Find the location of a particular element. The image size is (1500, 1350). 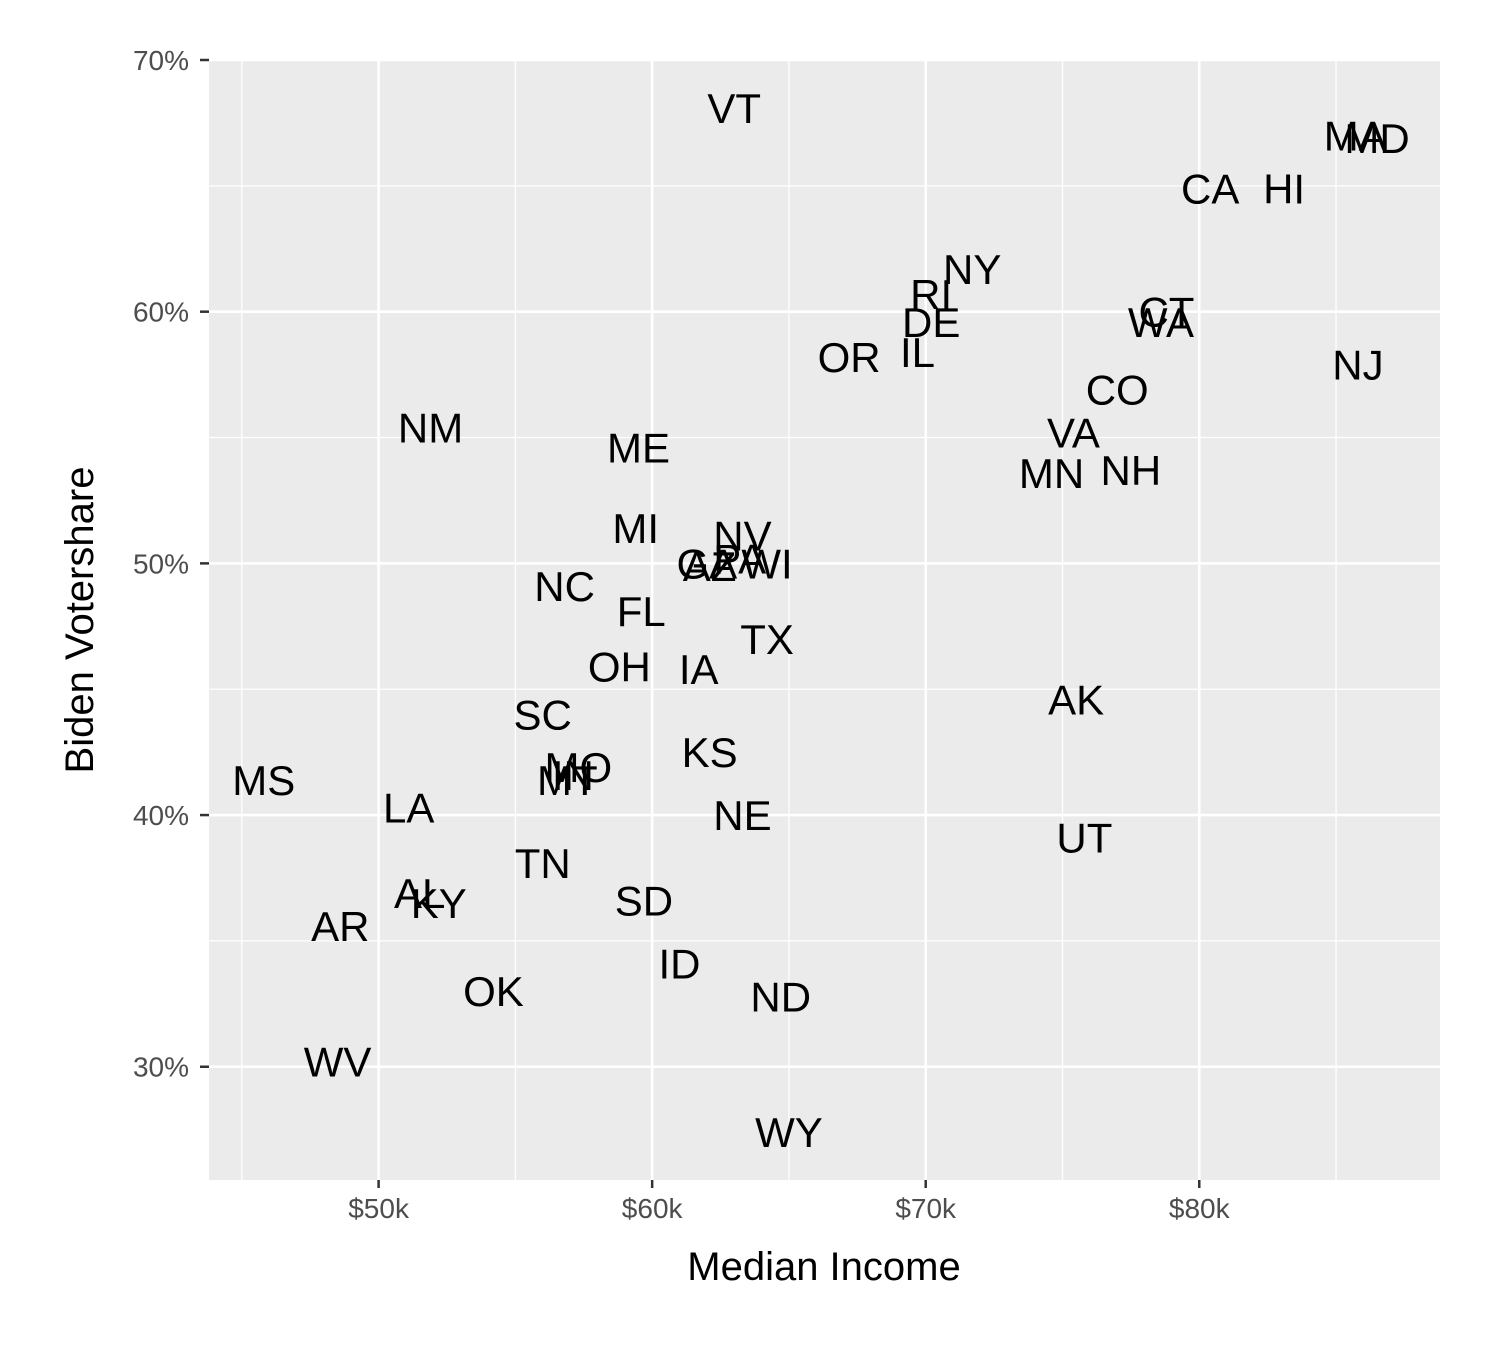

point-label-az: AZ is located at coordinates (710, 566).